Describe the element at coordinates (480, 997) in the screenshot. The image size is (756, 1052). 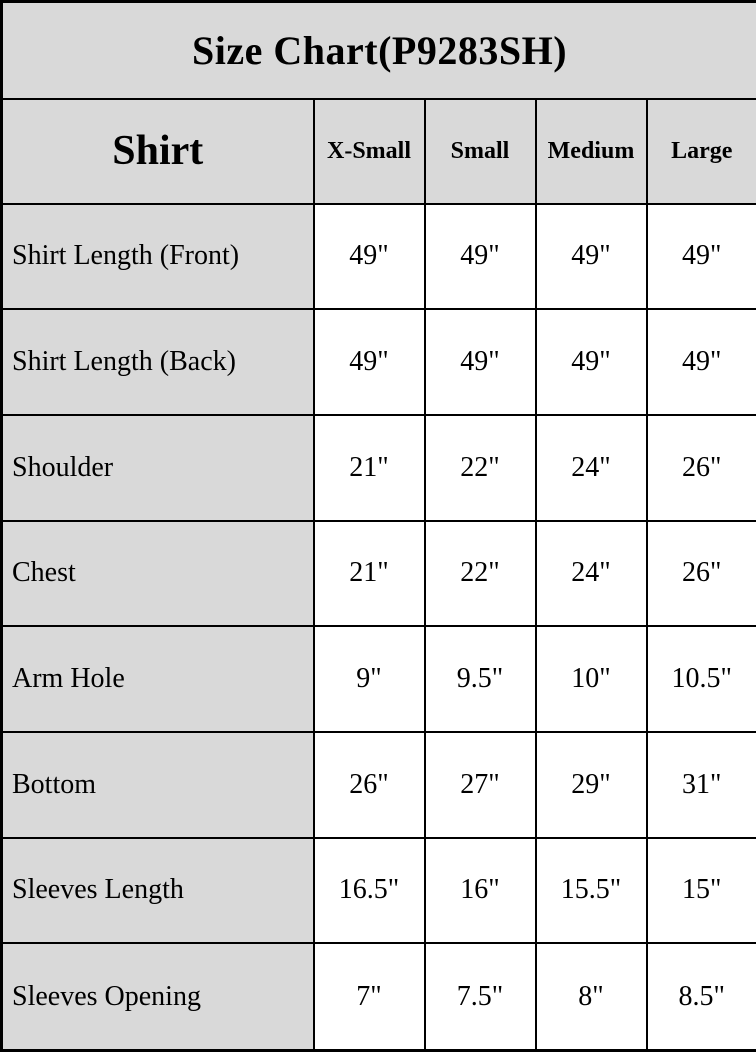
I see `measurement-value: 7.5"` at that location.